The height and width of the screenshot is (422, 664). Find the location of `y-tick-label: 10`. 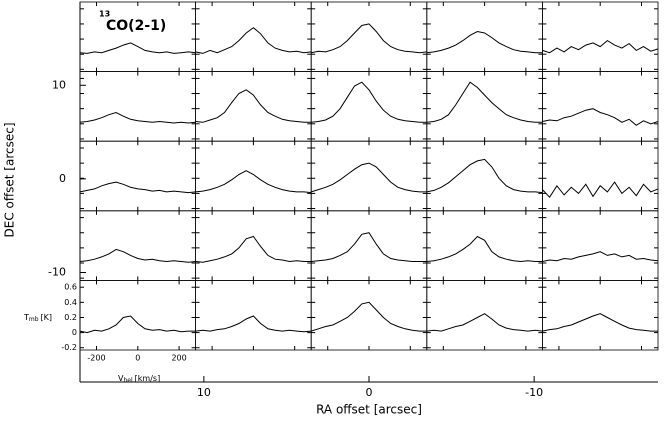

y-tick-label: 10 is located at coordinates (59, 84).